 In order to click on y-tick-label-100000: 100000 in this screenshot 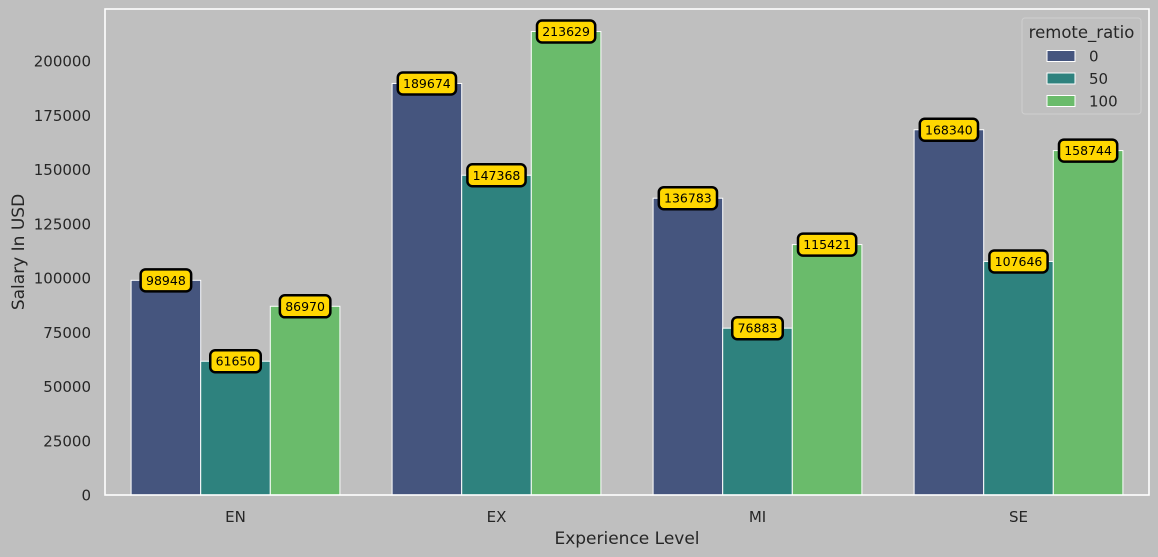, I will do `click(62, 279)`.